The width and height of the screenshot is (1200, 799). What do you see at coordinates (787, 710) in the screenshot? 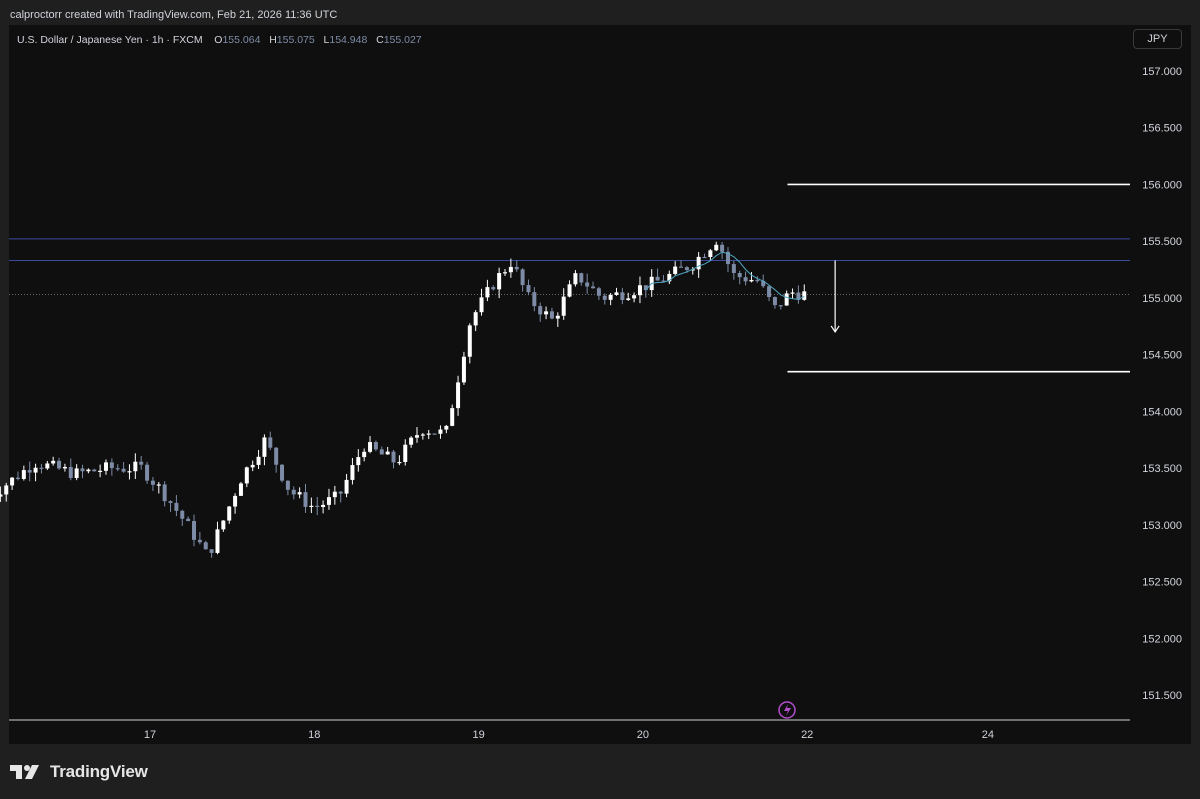
I see `flash-icon` at bounding box center [787, 710].